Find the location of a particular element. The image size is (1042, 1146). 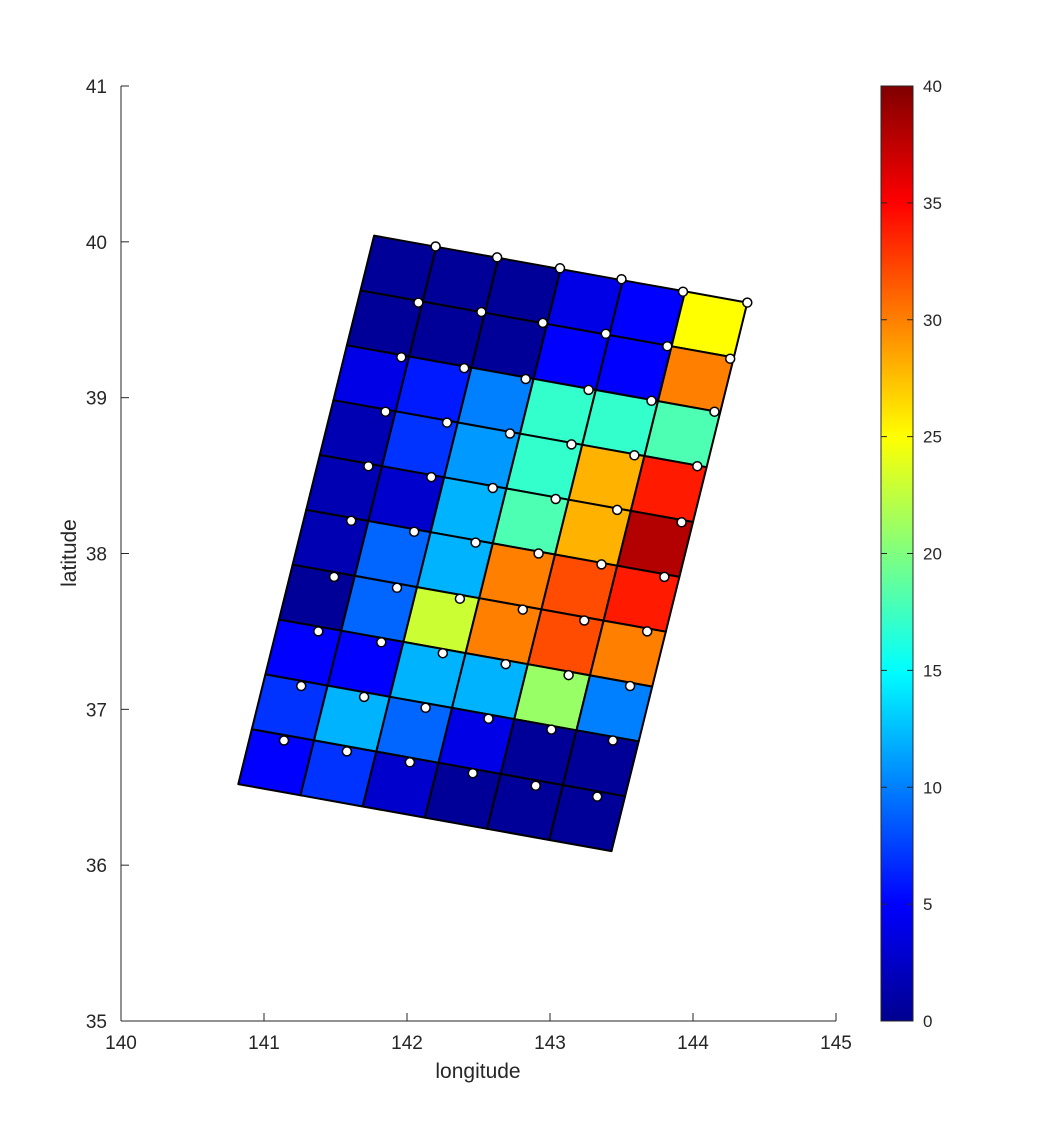

x-tick-label: 141 is located at coordinates (264, 1043).